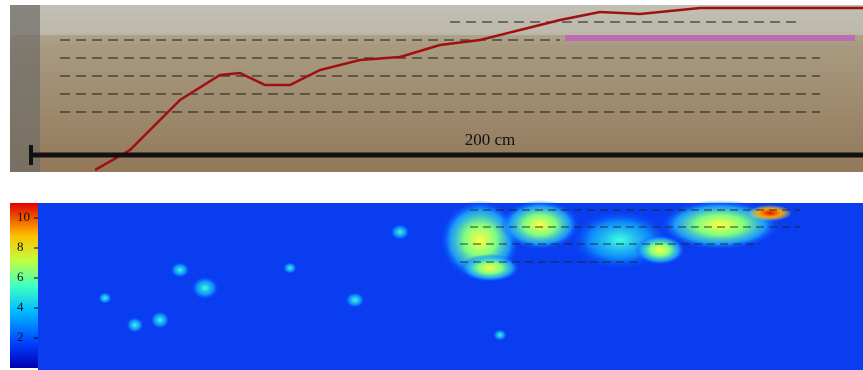  Describe the element at coordinates (20, 336) in the screenshot. I see `colorbar-tick-label: 2` at that location.